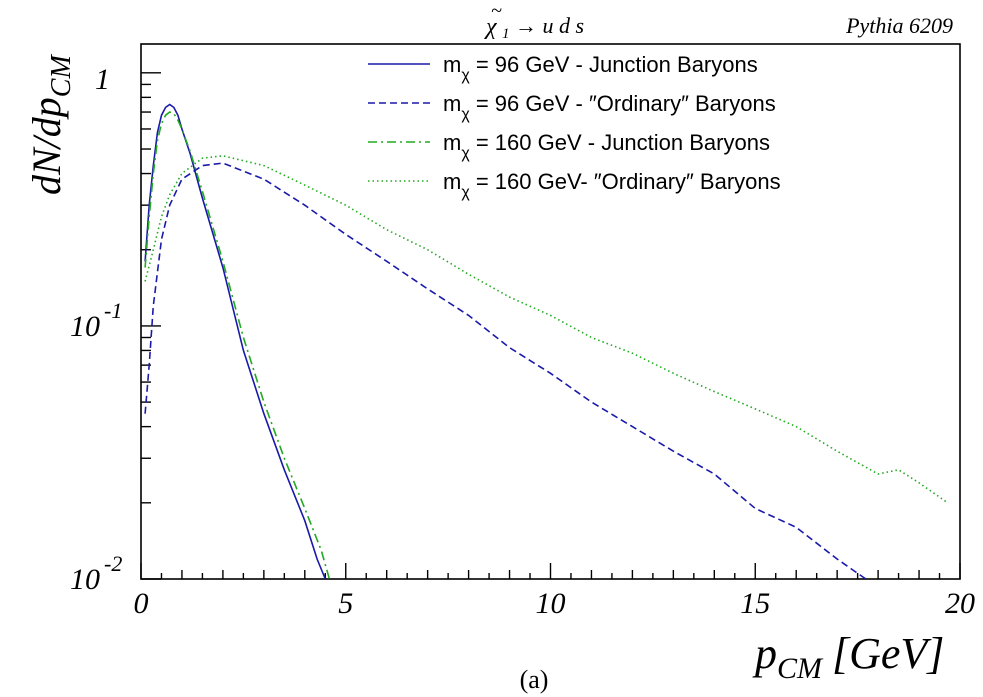 This screenshot has height=697, width=983. I want to click on generator-label: Pythia 6209, so click(899, 25).